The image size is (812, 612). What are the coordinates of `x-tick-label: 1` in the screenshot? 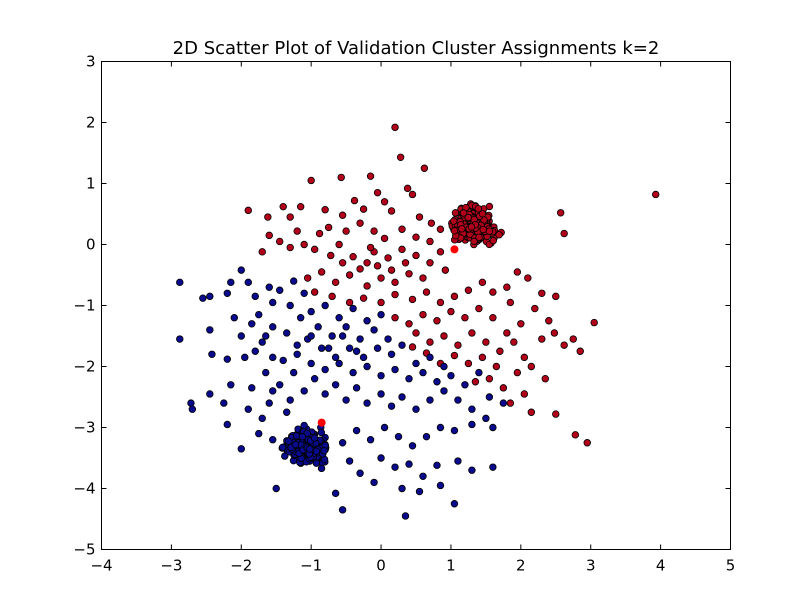 It's located at (451, 566).